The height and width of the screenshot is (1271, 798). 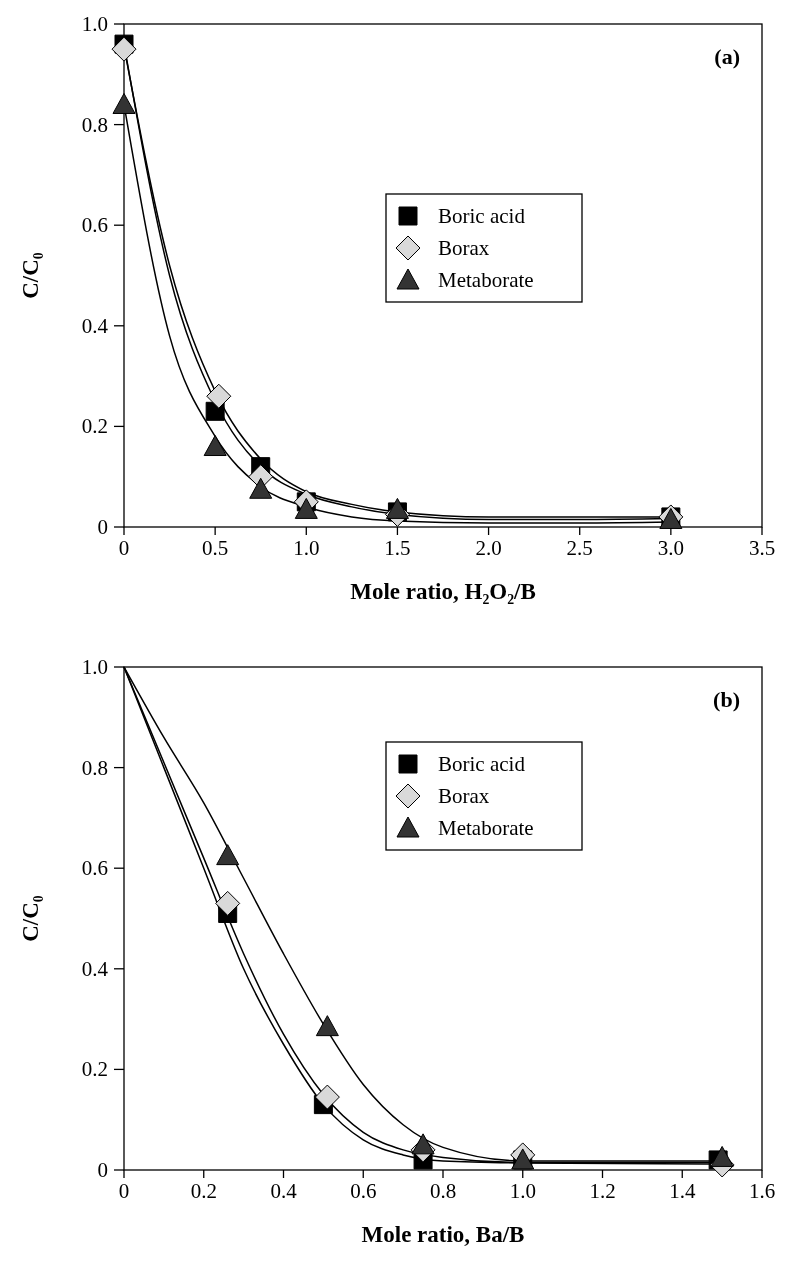 What do you see at coordinates (284, 1191) in the screenshot?
I see `x-tick-label: 0.4` at bounding box center [284, 1191].